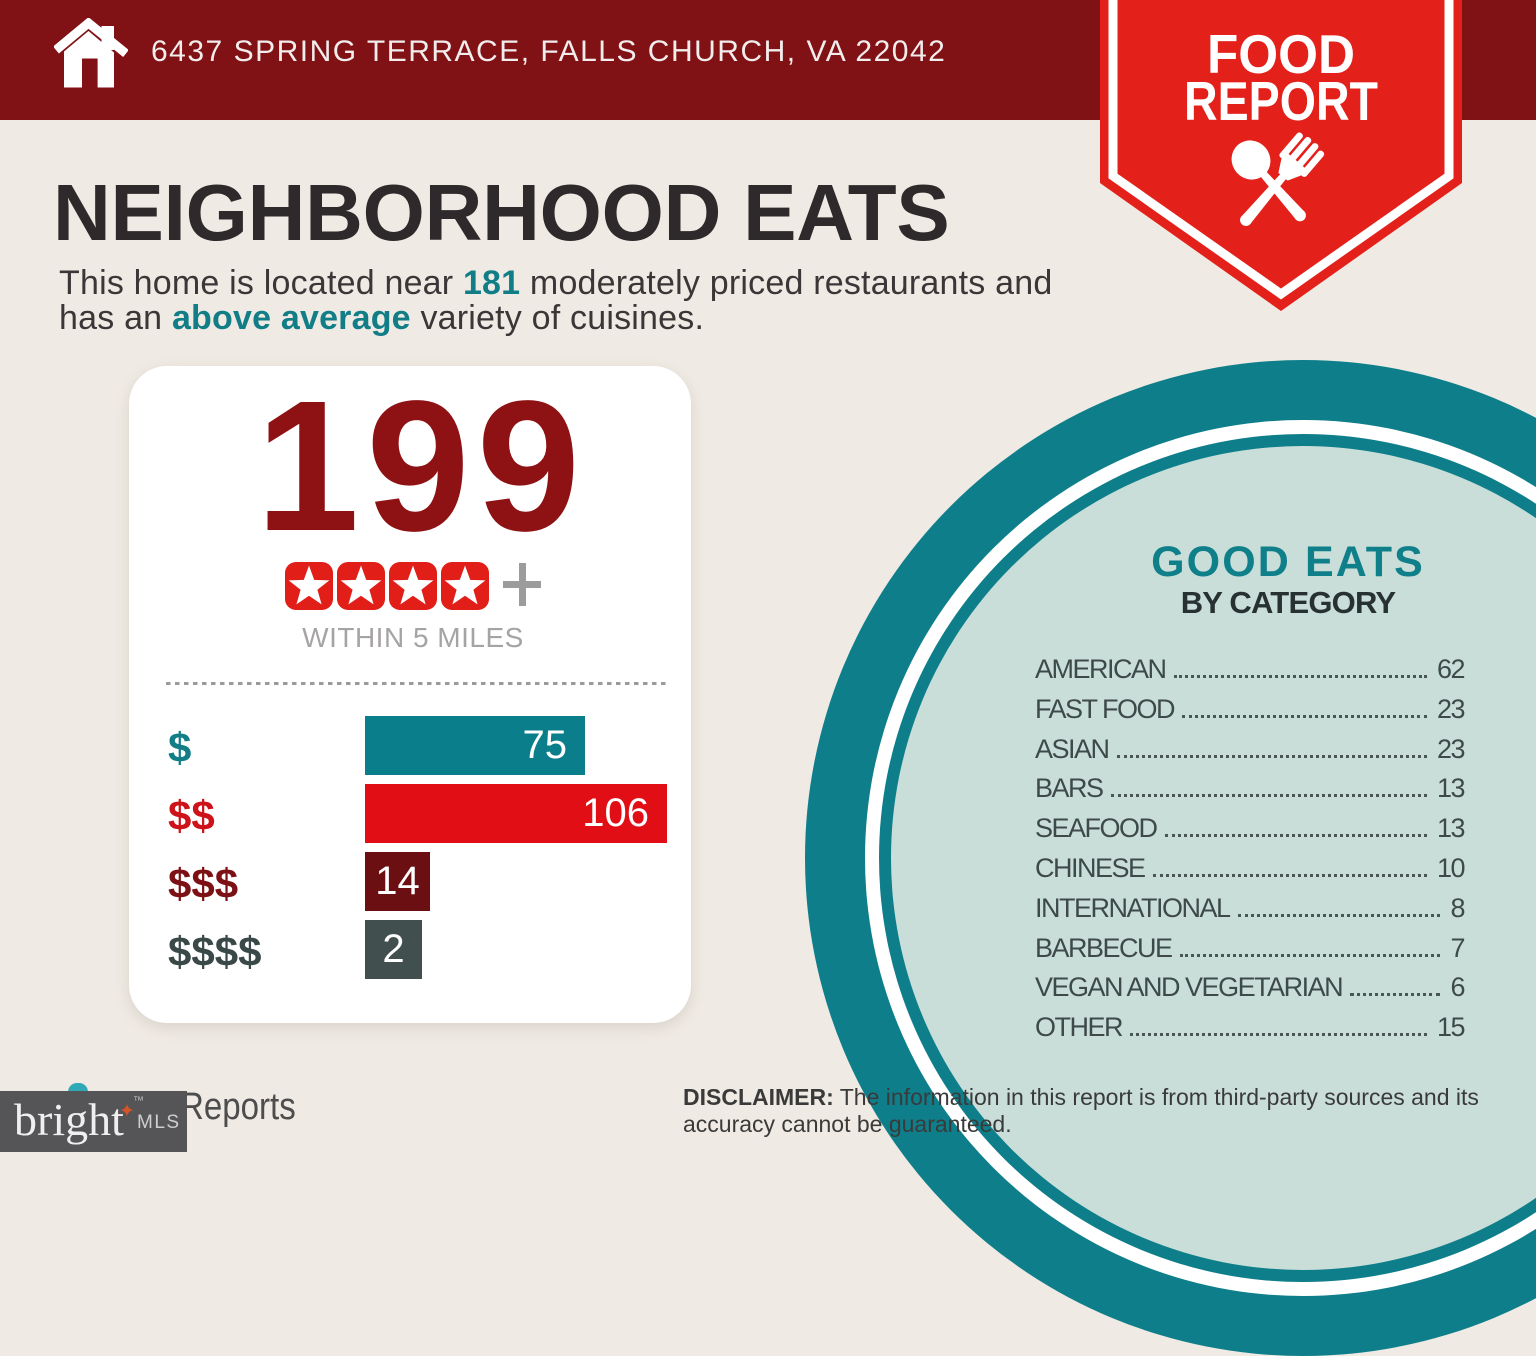  I want to click on svg-text: REPORT, so click(1281, 101).